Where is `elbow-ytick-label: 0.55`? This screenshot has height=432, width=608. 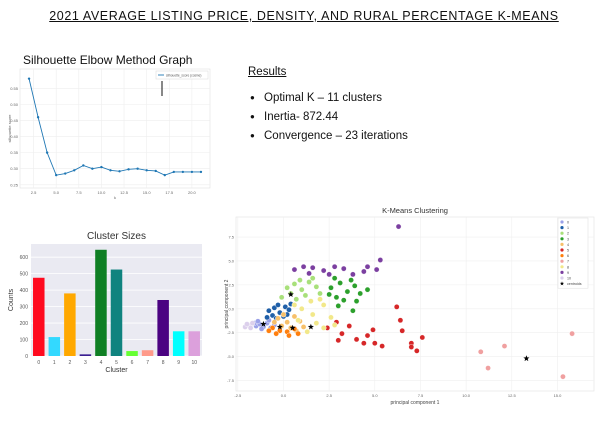 elbow-ytick-label: 0.55 is located at coordinates (14, 88).